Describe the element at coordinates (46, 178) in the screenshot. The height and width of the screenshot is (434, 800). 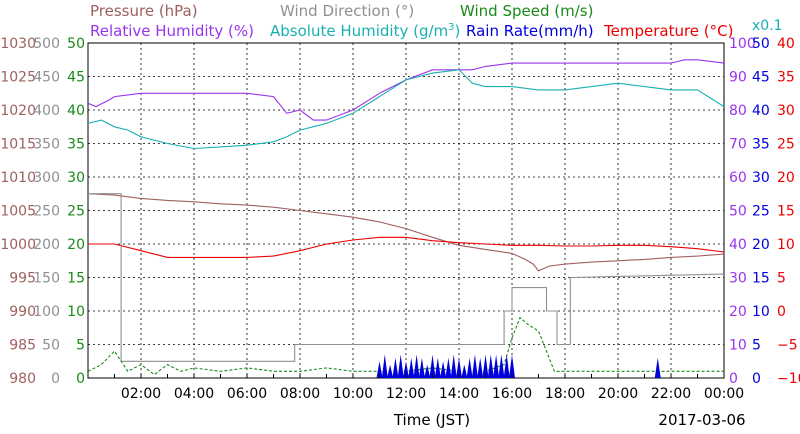
I see `y-tick-label: 300` at that location.